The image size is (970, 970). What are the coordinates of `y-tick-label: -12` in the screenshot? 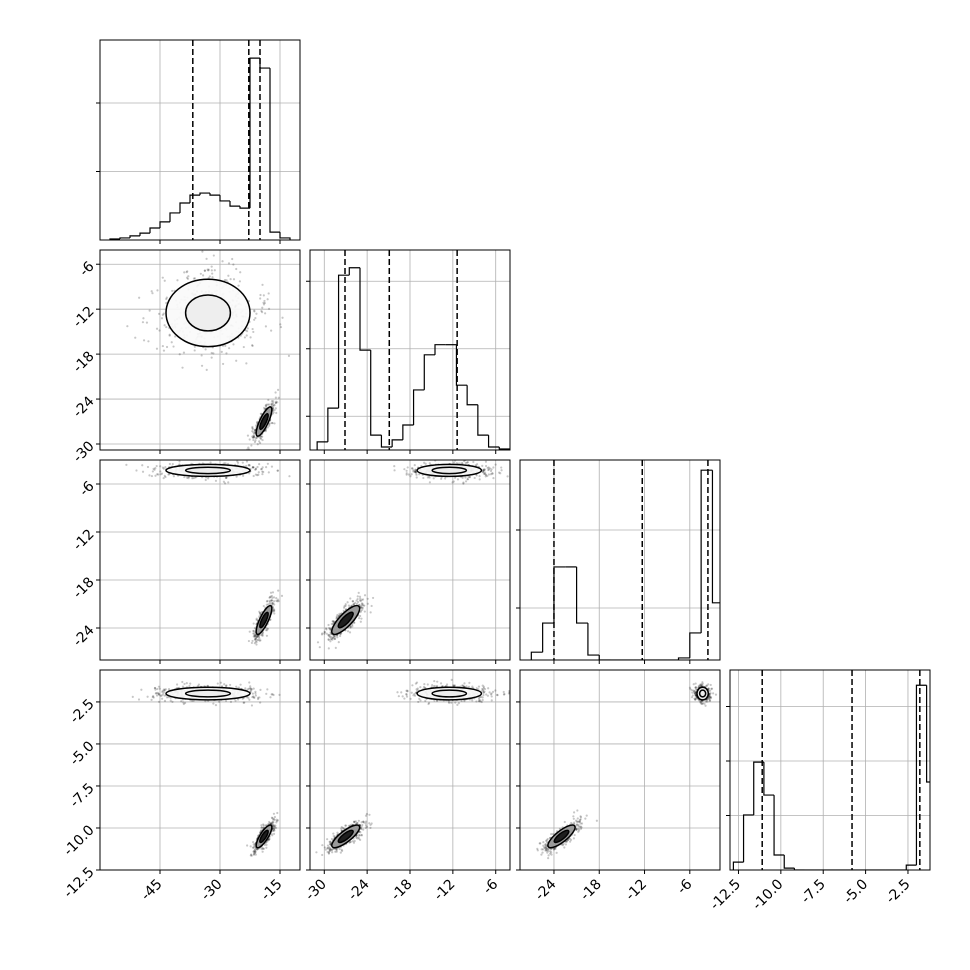 It's located at (83, 539).